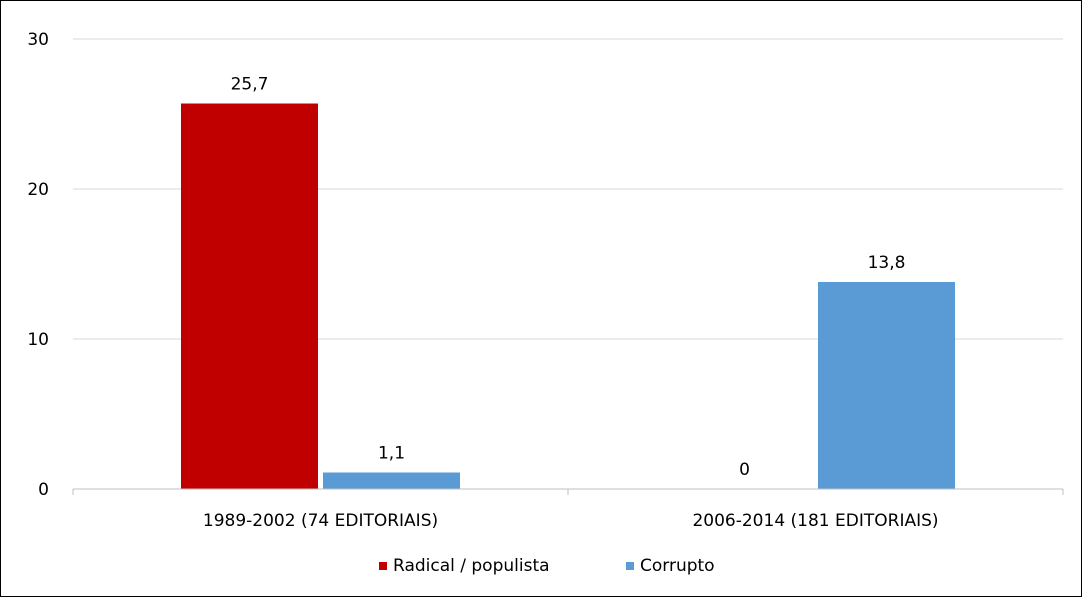 This screenshot has width=1082, height=598. Describe the element at coordinates (249, 296) in the screenshot. I see `bar-radical-populista` at that location.